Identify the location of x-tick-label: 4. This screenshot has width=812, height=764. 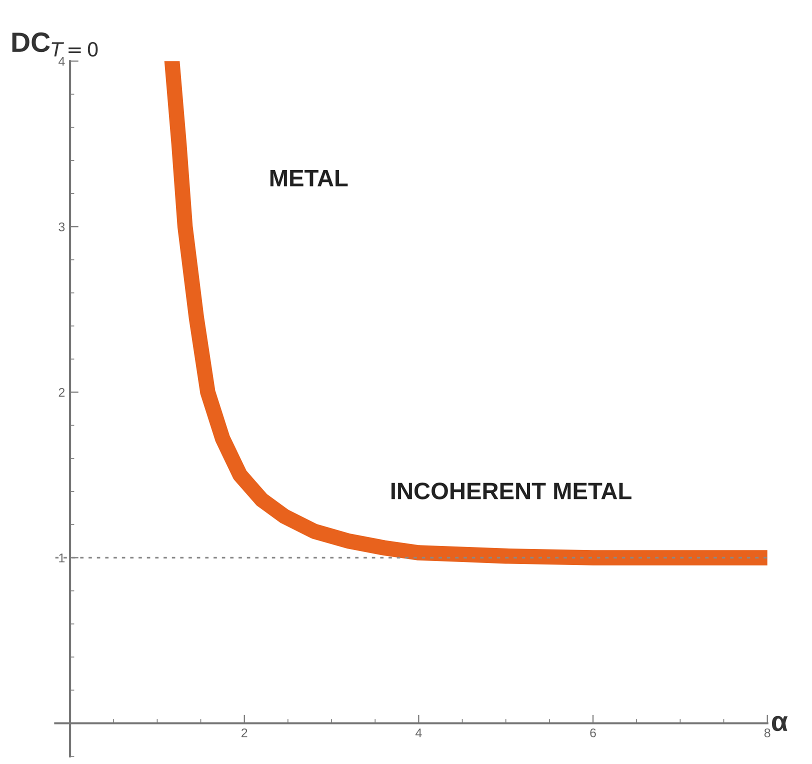
(419, 733).